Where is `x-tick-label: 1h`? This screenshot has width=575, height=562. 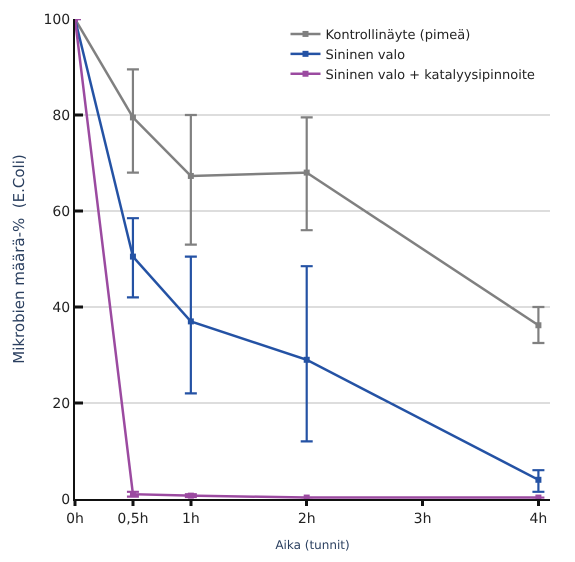 x-tick-label: 1h is located at coordinates (191, 518).